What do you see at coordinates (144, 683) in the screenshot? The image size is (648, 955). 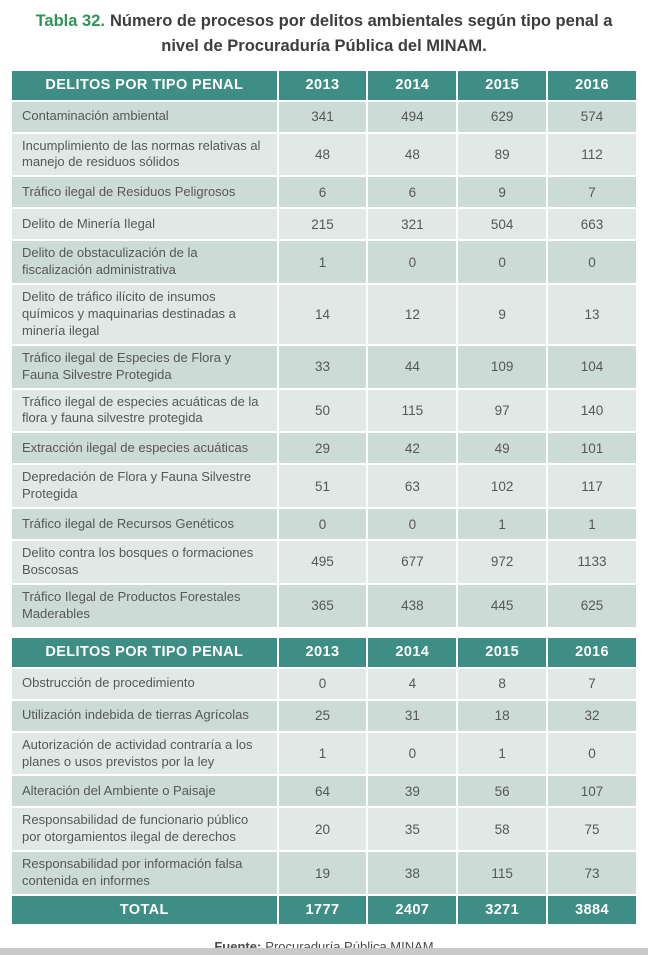 I see `row-label: Obstrucción de procedimiento` at bounding box center [144, 683].